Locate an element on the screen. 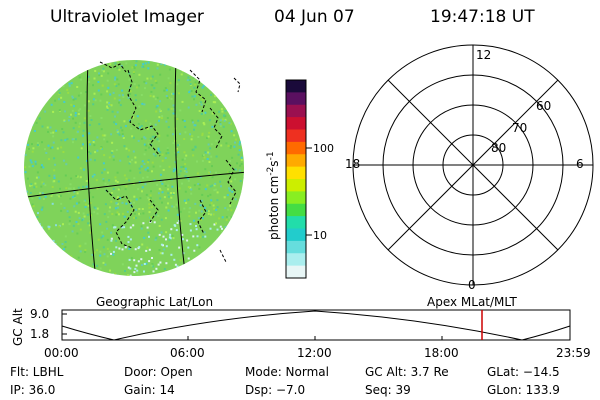  altitude-ticks is located at coordinates (252, 326).